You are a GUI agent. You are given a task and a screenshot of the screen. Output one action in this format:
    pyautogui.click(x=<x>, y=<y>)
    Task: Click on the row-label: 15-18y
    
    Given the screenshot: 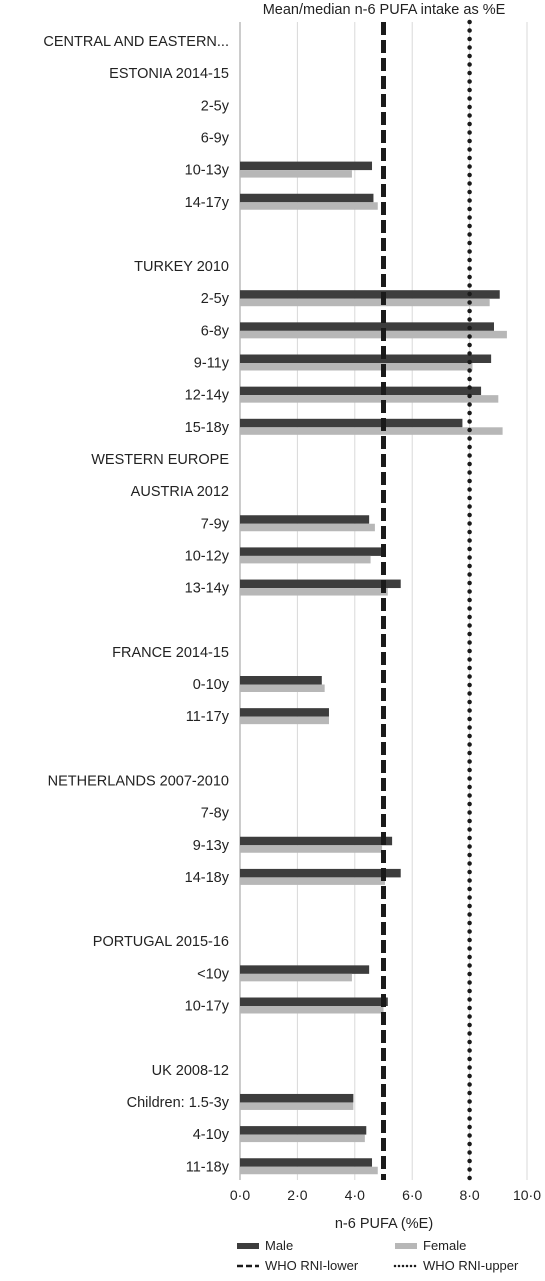 What is the action you would take?
    pyautogui.click(x=207, y=428)
    